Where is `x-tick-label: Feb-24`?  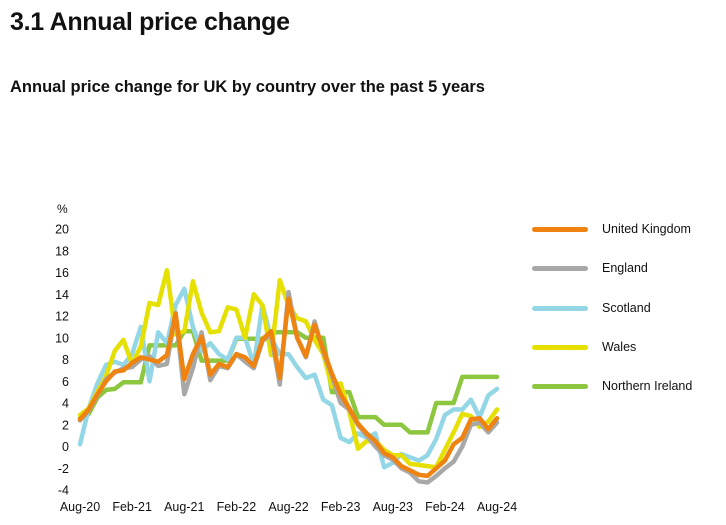 x-tick-label: Feb-24 is located at coordinates (445, 507).